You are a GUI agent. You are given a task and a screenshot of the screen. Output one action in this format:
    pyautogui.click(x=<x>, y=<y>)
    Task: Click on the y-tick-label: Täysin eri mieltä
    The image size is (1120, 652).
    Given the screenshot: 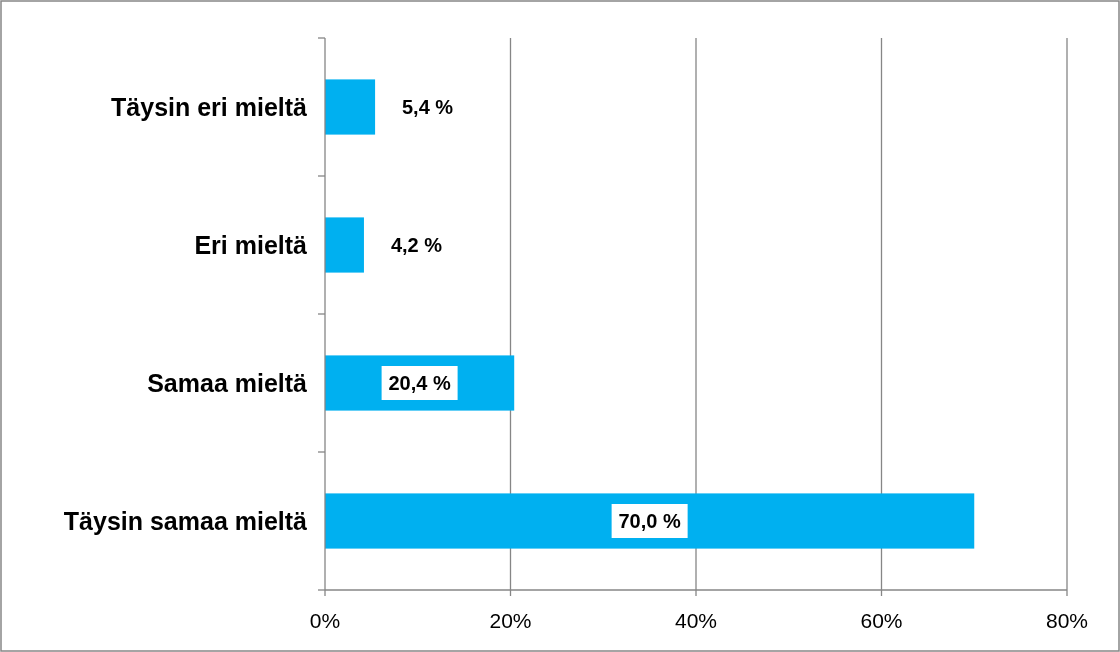 What is the action you would take?
    pyautogui.click(x=209, y=106)
    